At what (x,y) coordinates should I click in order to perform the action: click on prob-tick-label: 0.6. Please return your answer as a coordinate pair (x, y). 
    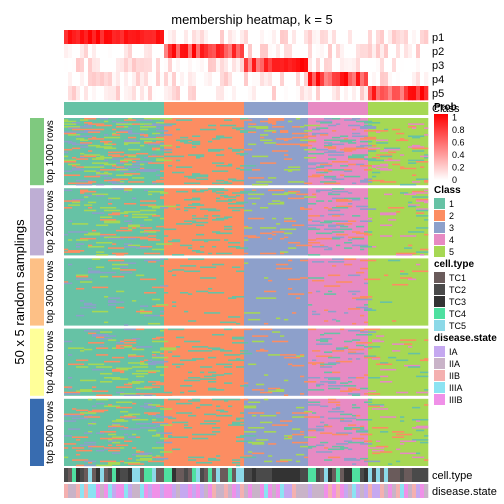
    Looking at the image, I should click on (458, 143).